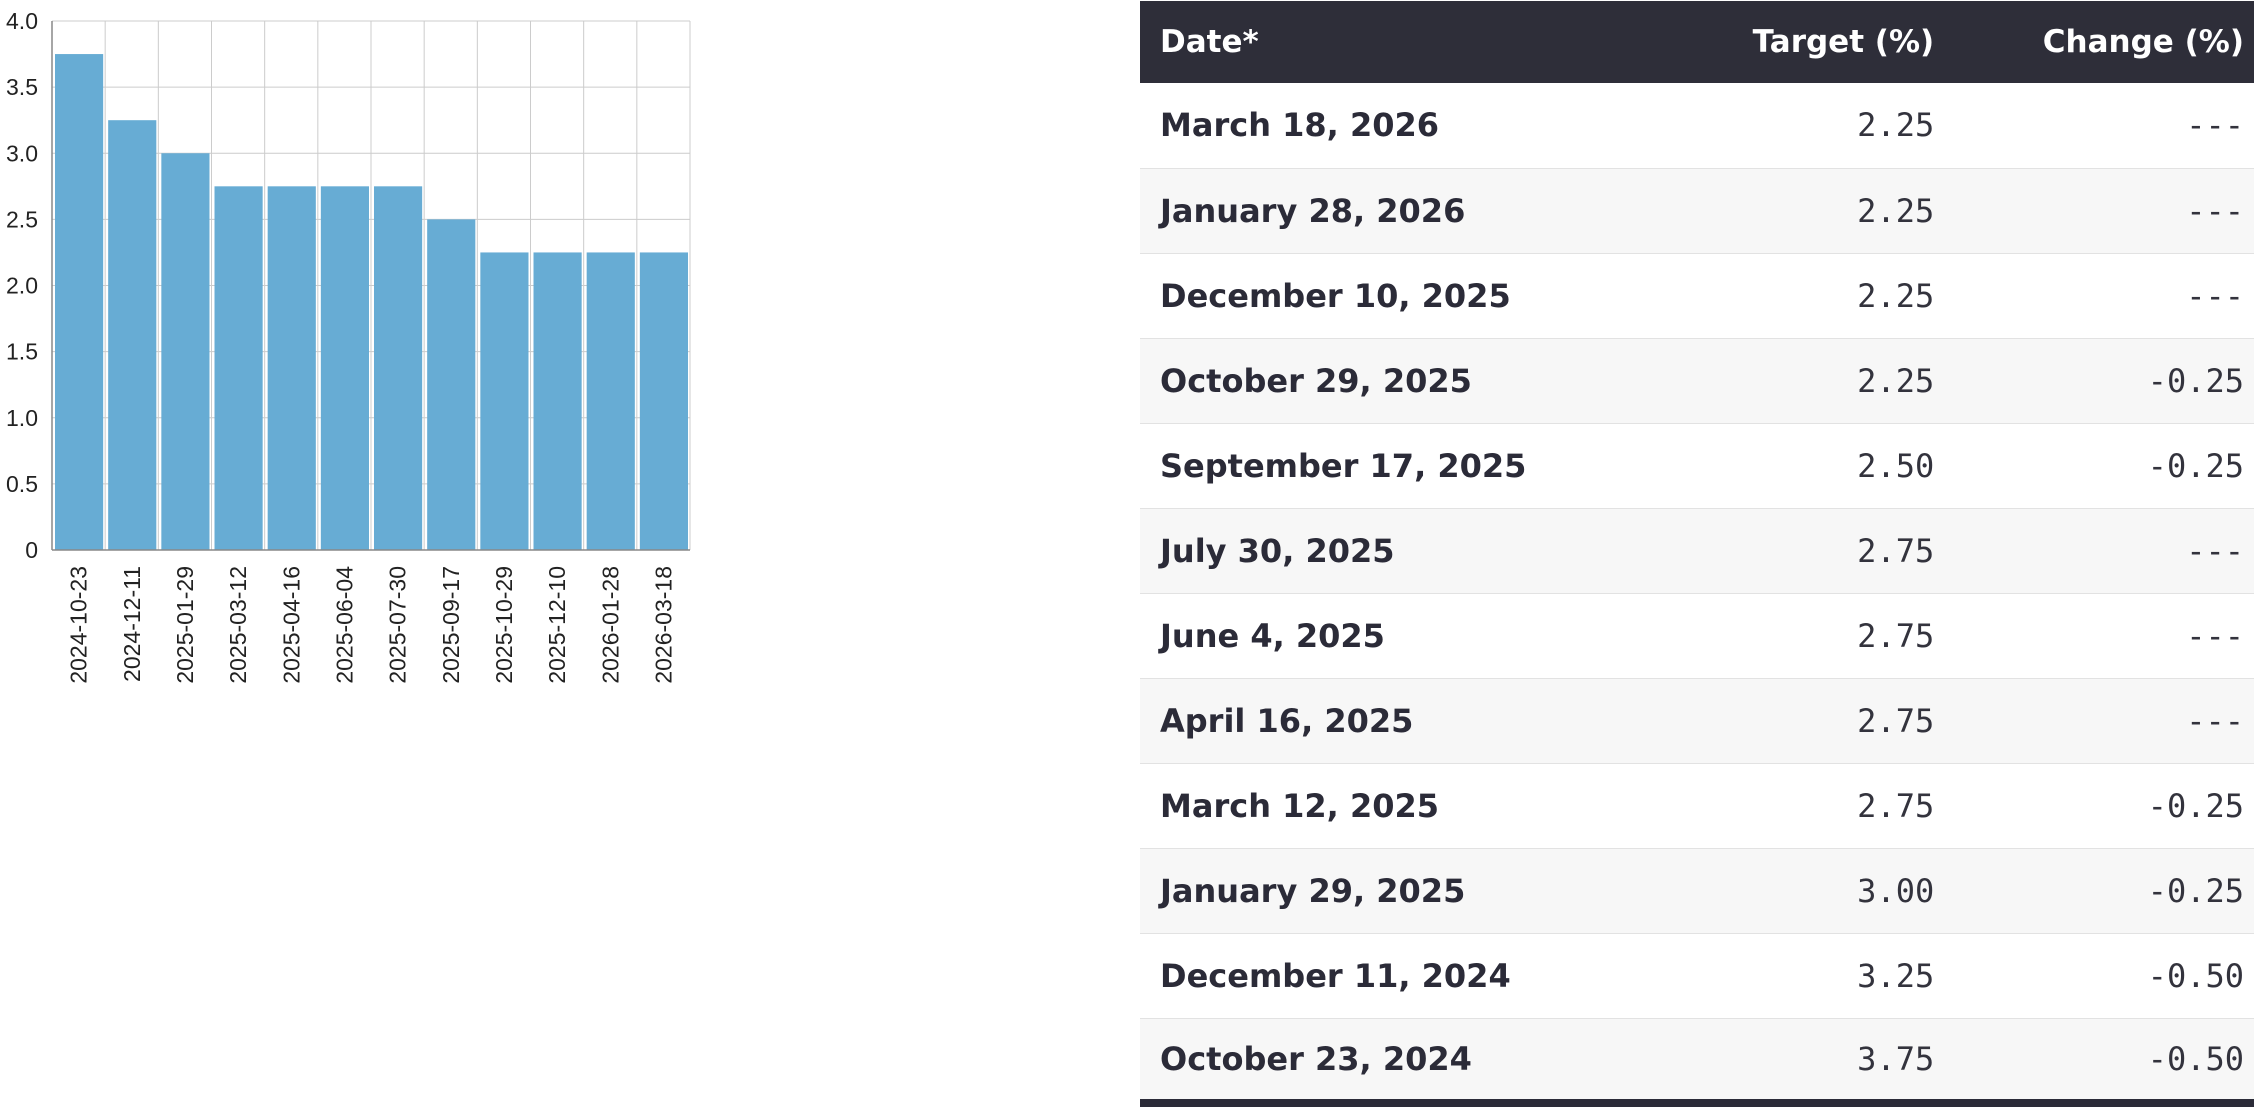 This screenshot has height=1114, width=2254. Describe the element at coordinates (1697, 1060) in the screenshot. I see `table-row: October 23, 2024 3.75 -0.50` at that location.